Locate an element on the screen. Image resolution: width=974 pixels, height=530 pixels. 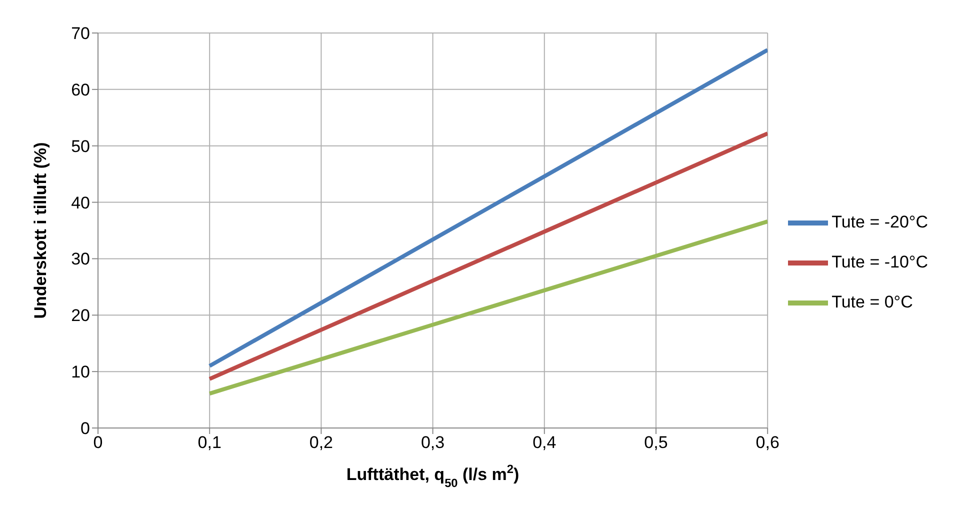
x-axis-title: Lufttäthet, q$_{50}$ (l/s m$^{2}$) is located at coordinates (433, 476).